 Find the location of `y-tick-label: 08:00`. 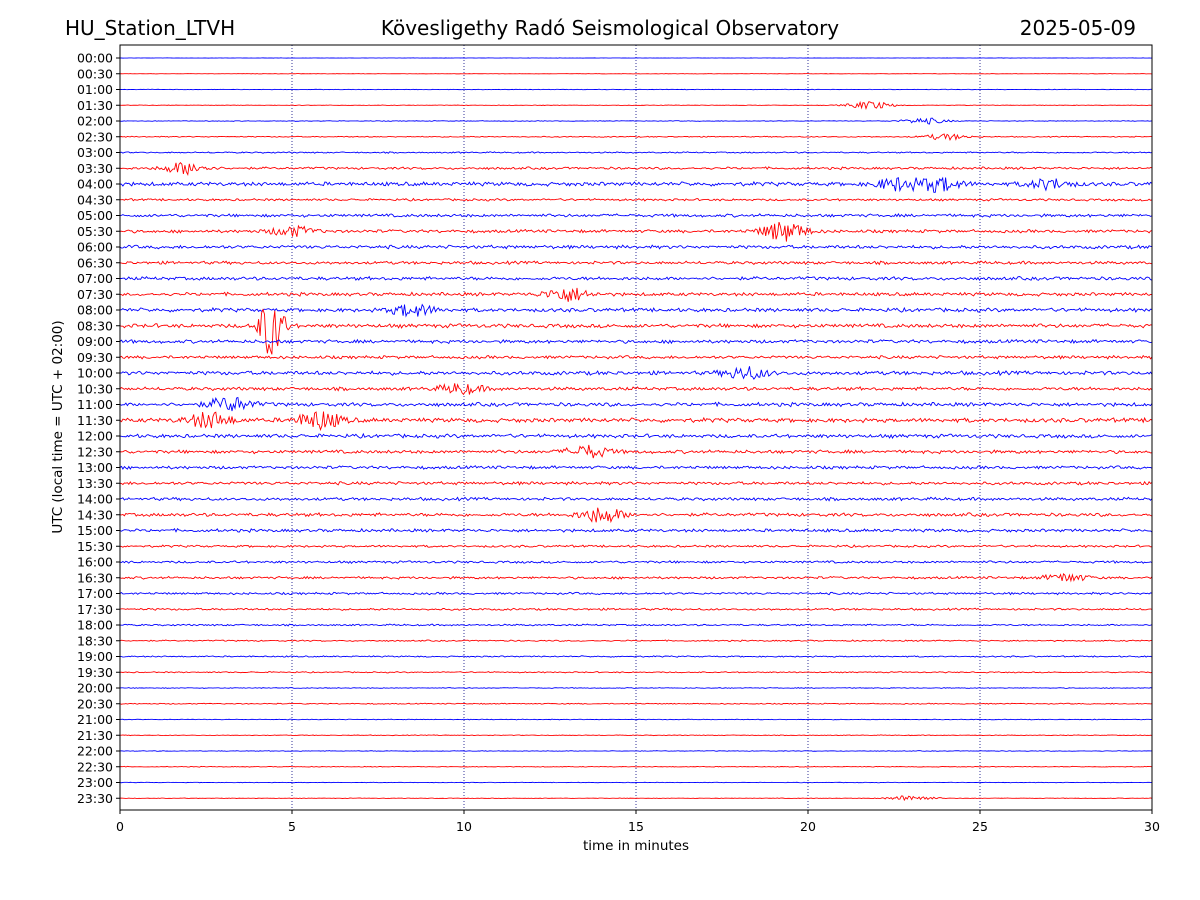

y-tick-label: 08:00 is located at coordinates (95, 310).